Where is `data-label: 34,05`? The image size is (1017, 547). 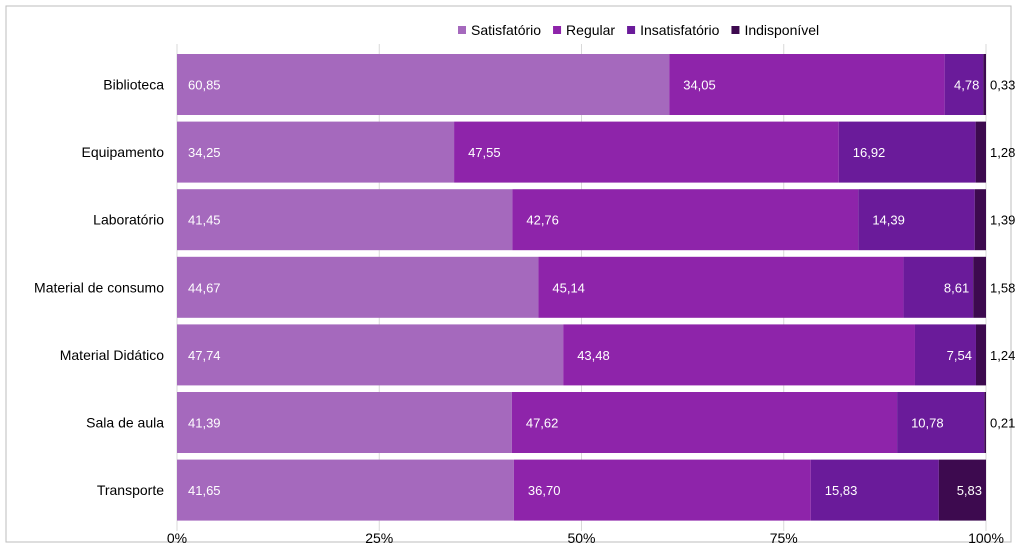
data-label: 34,05 is located at coordinates (699, 85).